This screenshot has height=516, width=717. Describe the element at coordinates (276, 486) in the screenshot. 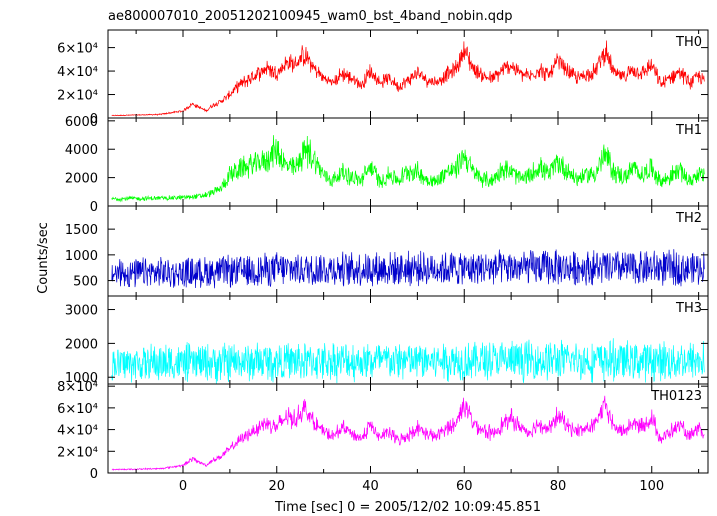

I see `x-tick-label: 20` at that location.